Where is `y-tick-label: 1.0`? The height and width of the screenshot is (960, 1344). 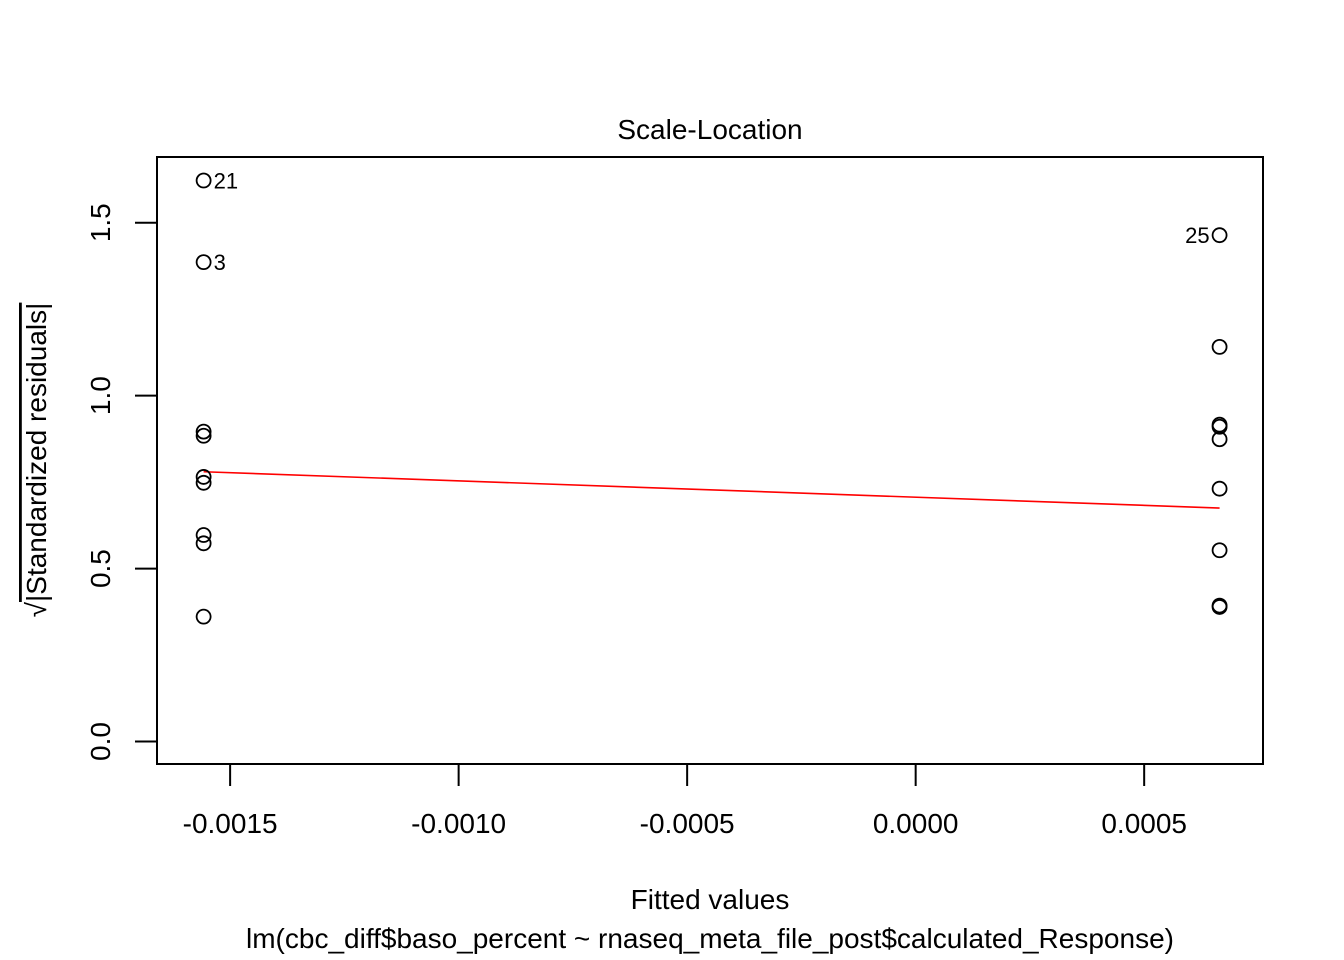 y-tick-label: 1.0 is located at coordinates (100, 395).